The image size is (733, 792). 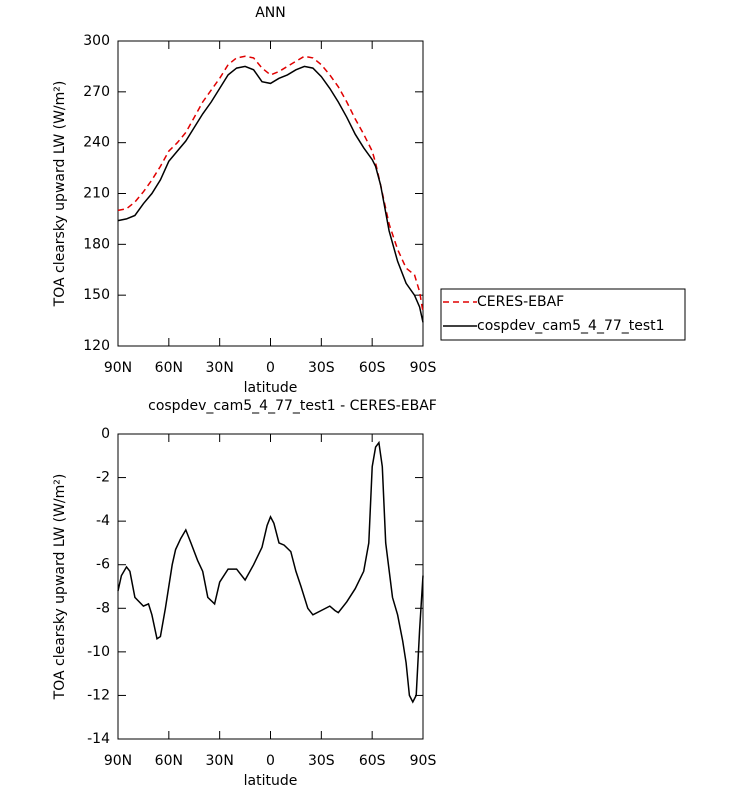 I want to click on y-tick-label: -8, so click(x=103, y=608).